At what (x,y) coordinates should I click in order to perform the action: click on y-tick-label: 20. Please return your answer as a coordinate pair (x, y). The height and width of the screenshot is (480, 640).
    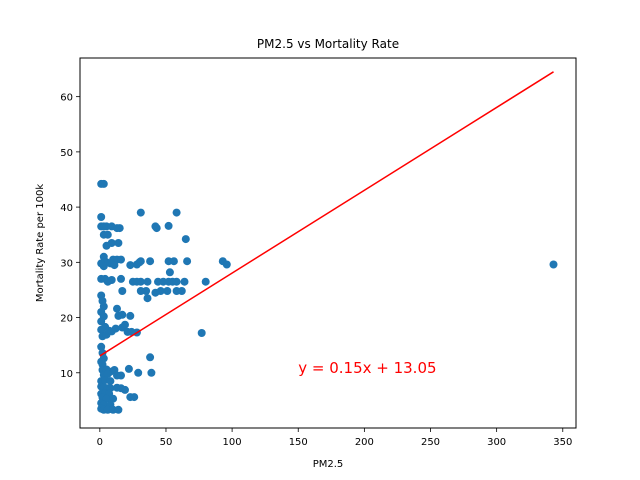
    Looking at the image, I should click on (66, 319).